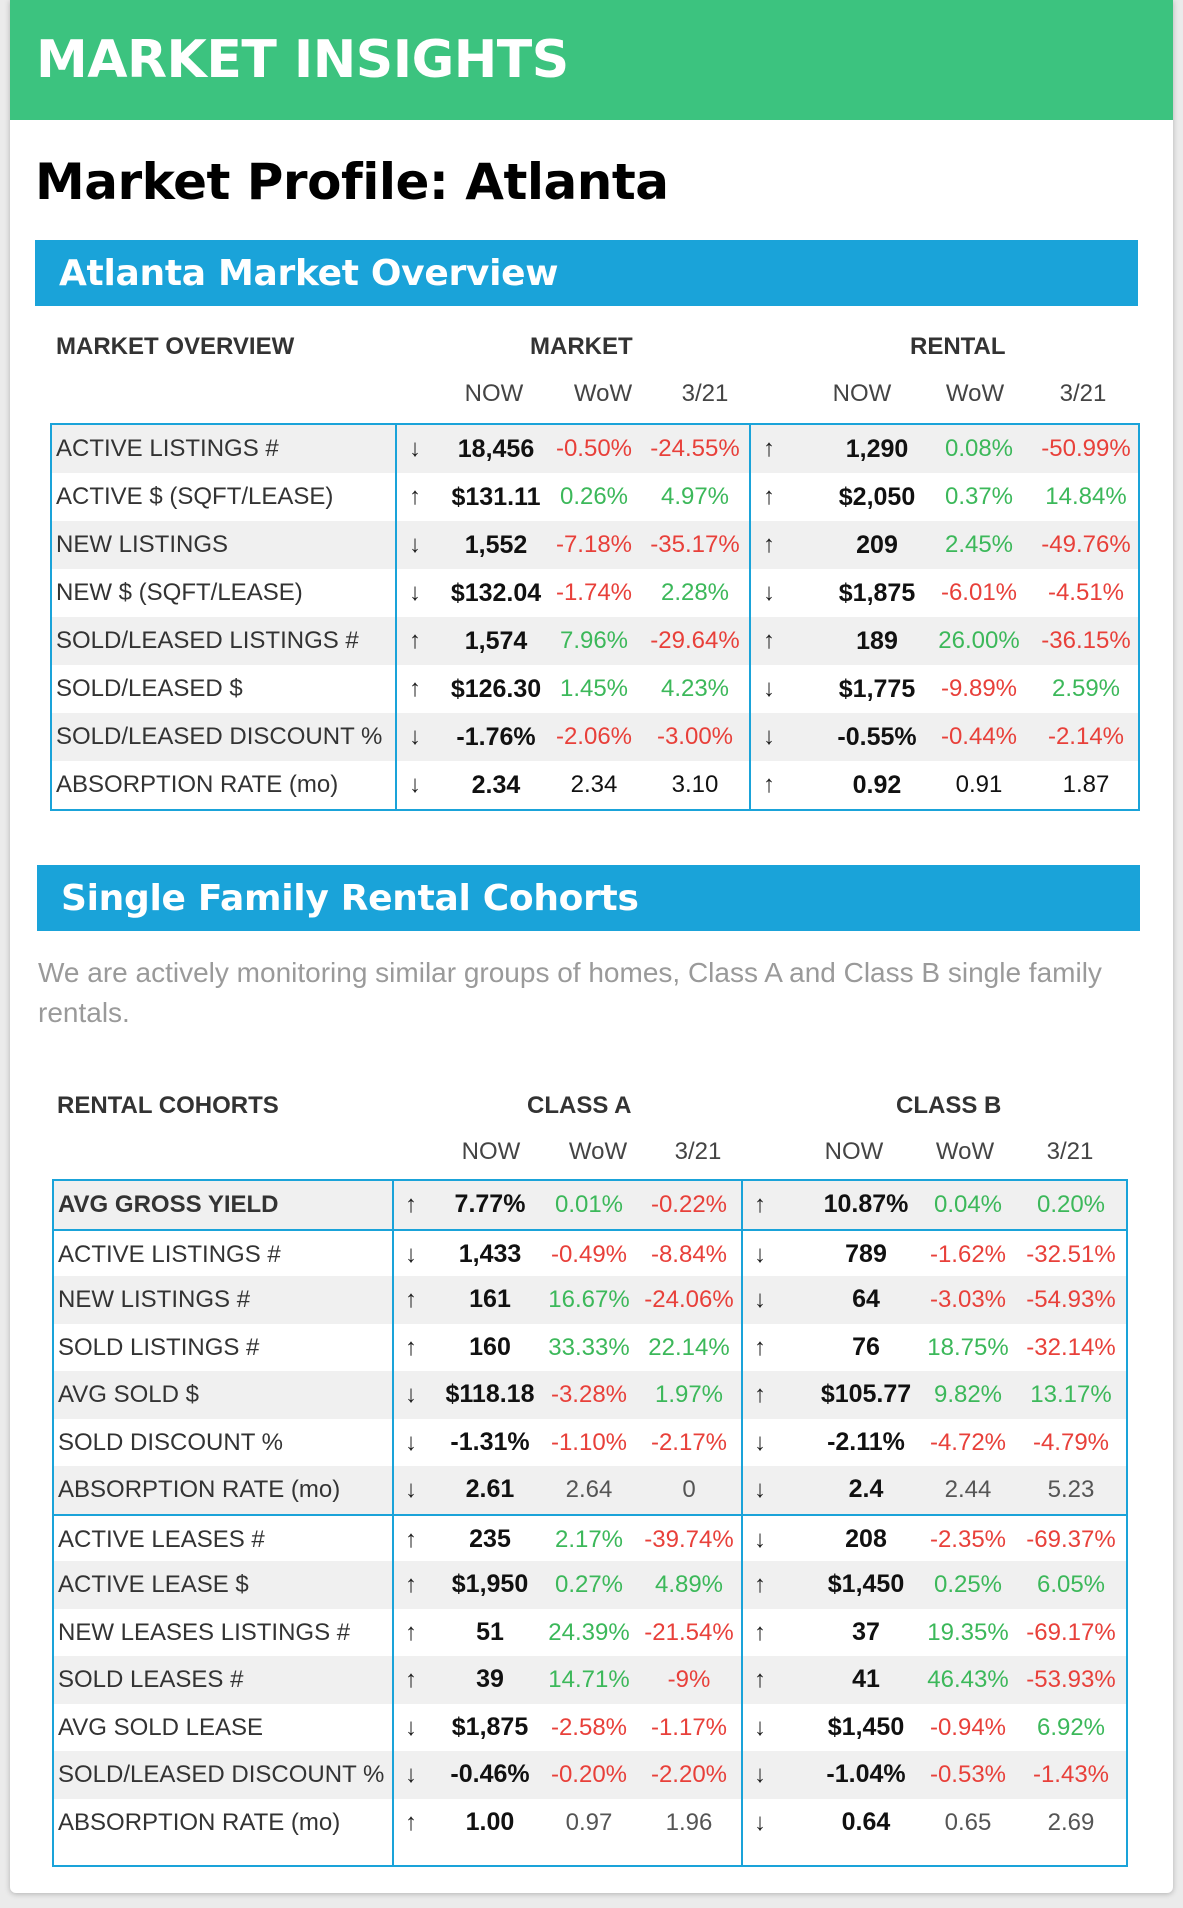 The height and width of the screenshot is (1908, 1183). What do you see at coordinates (128, 1394) in the screenshot?
I see `row-label: AVG SOLD $` at bounding box center [128, 1394].